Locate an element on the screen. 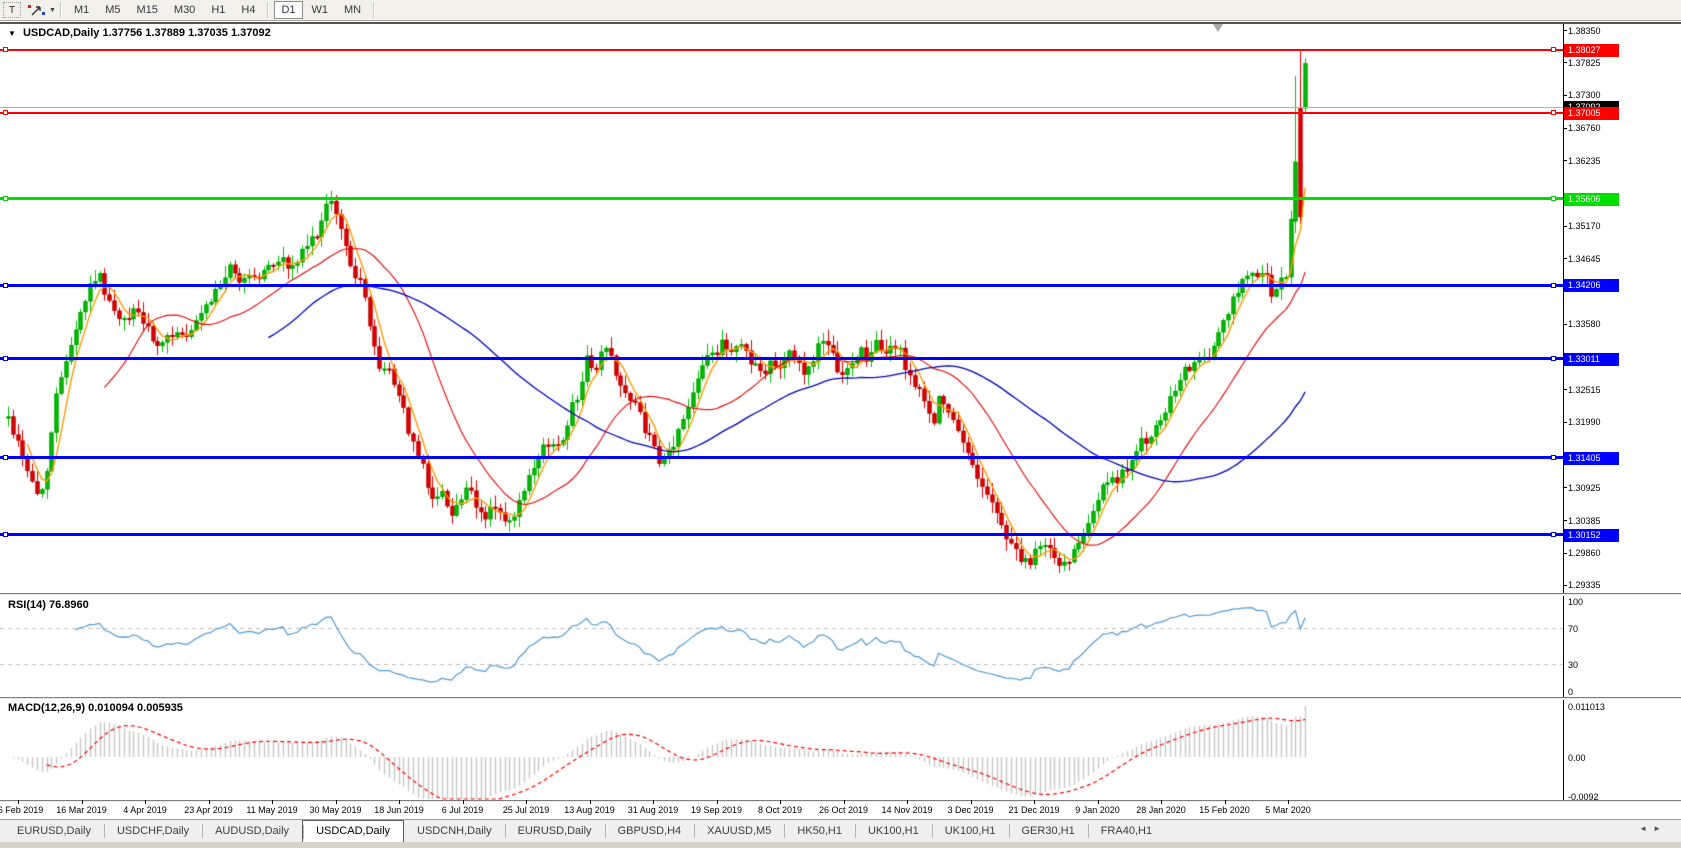 The image size is (1681, 848). hline-1.33011 is located at coordinates (781, 358).